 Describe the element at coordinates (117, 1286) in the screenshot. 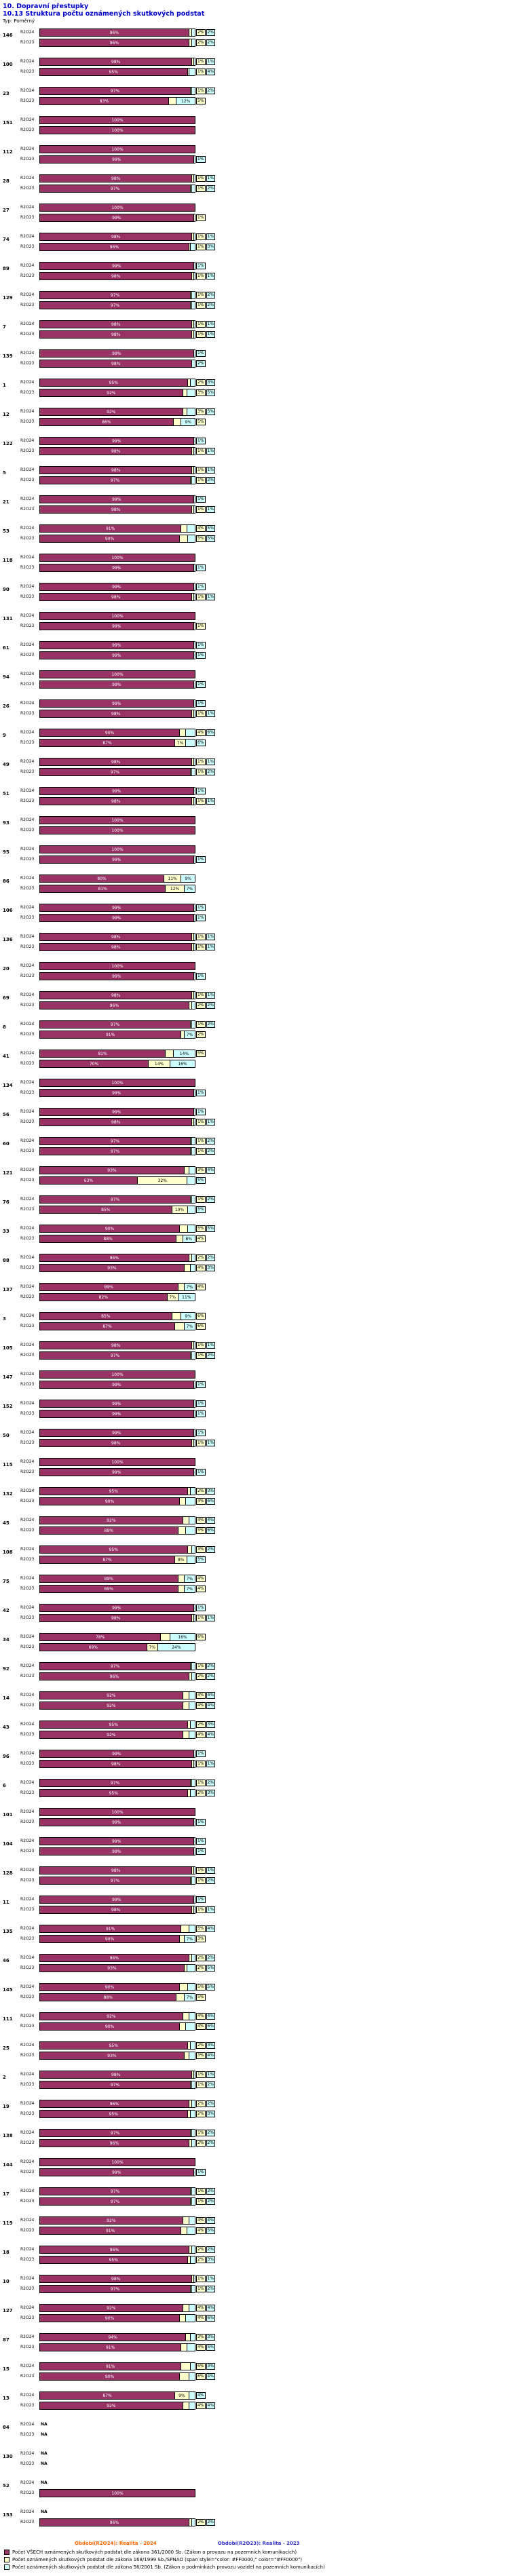

I see `stacked-bar: 89% 7%` at that location.